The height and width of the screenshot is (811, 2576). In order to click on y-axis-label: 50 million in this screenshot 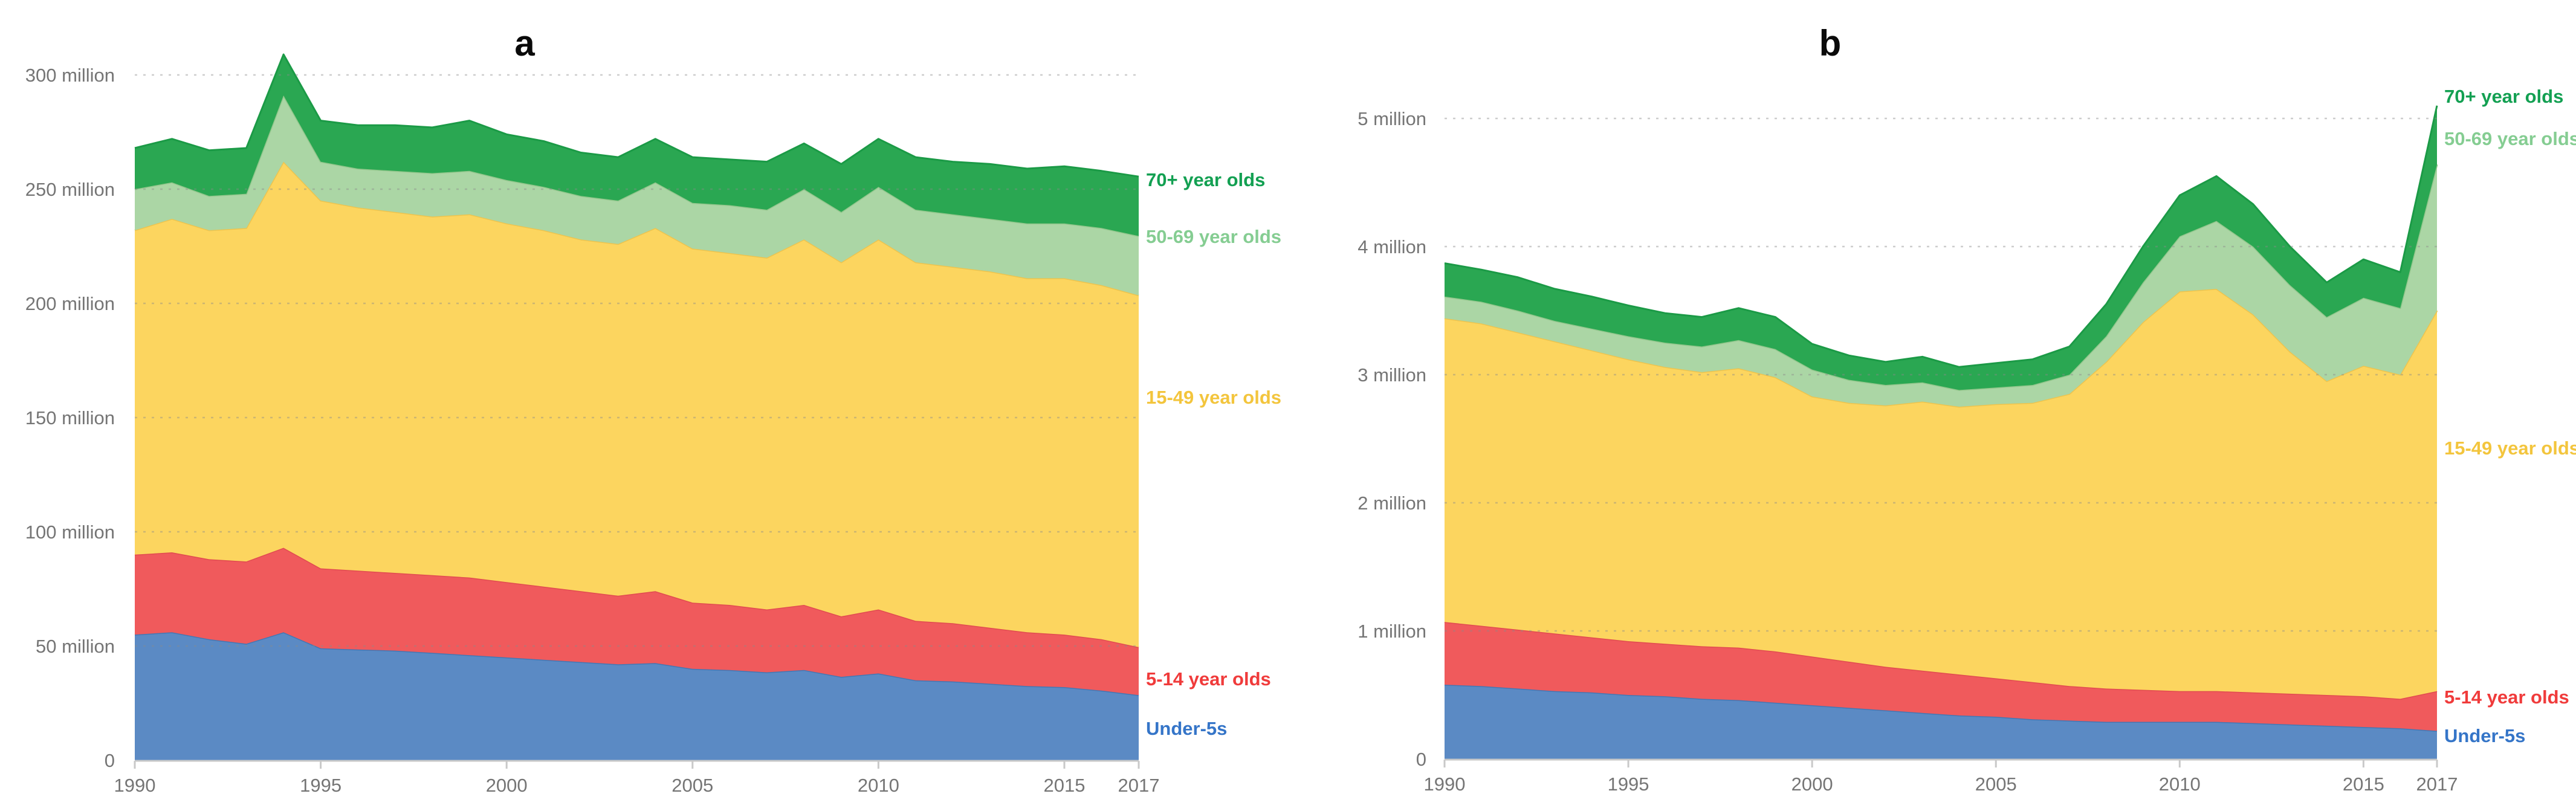, I will do `click(75, 647)`.